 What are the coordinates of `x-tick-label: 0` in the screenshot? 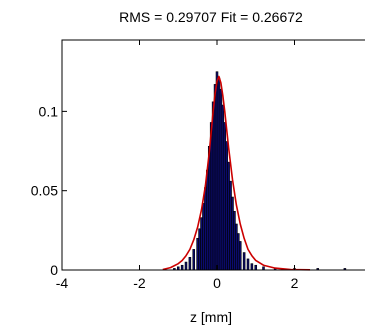 It's located at (217, 283).